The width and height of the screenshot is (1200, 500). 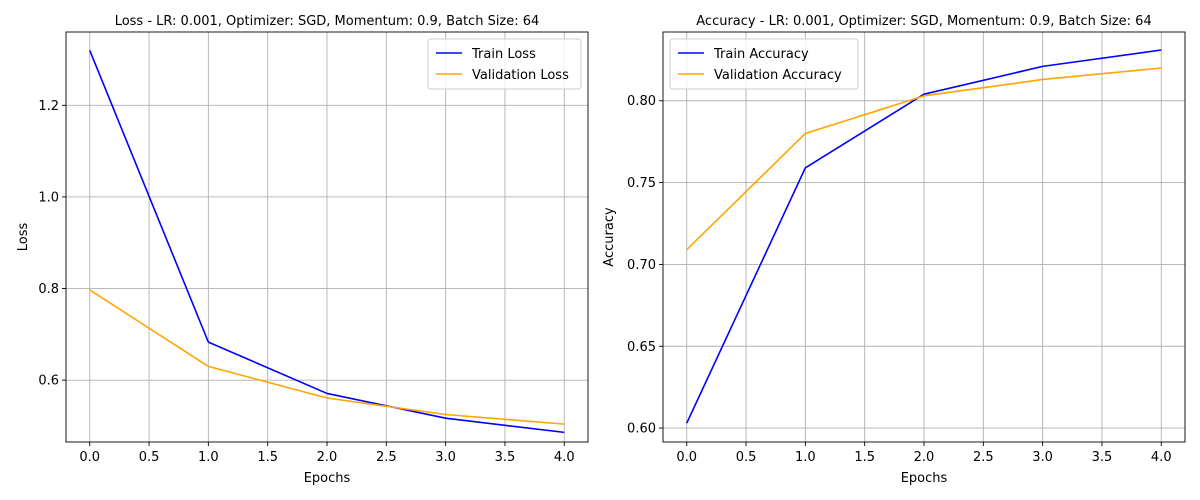 What do you see at coordinates (983, 457) in the screenshot?
I see `accuracy-x-tick-label: 2.5` at bounding box center [983, 457].